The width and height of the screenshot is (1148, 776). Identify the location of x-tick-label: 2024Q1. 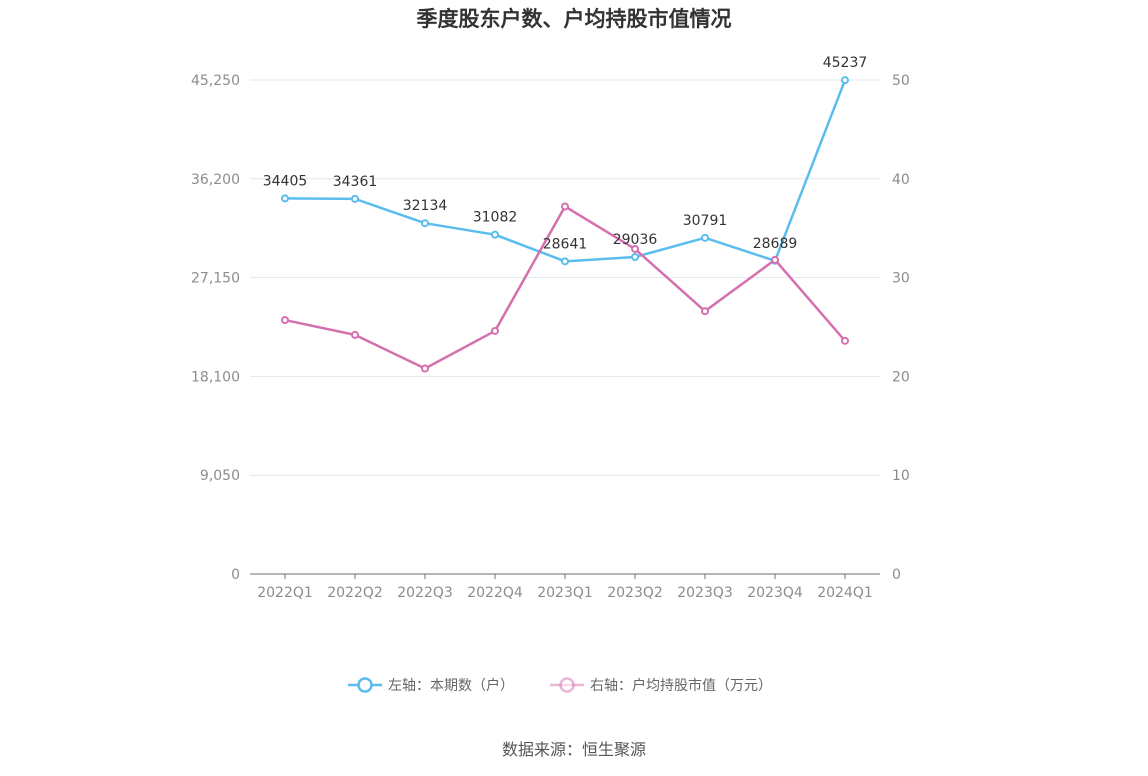
(845, 593).